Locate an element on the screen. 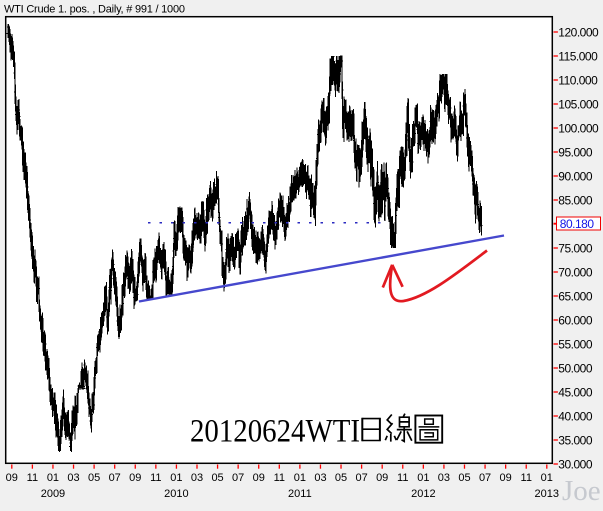 The width and height of the screenshot is (603, 511). svg-text: 55.000 is located at coordinates (575, 345).